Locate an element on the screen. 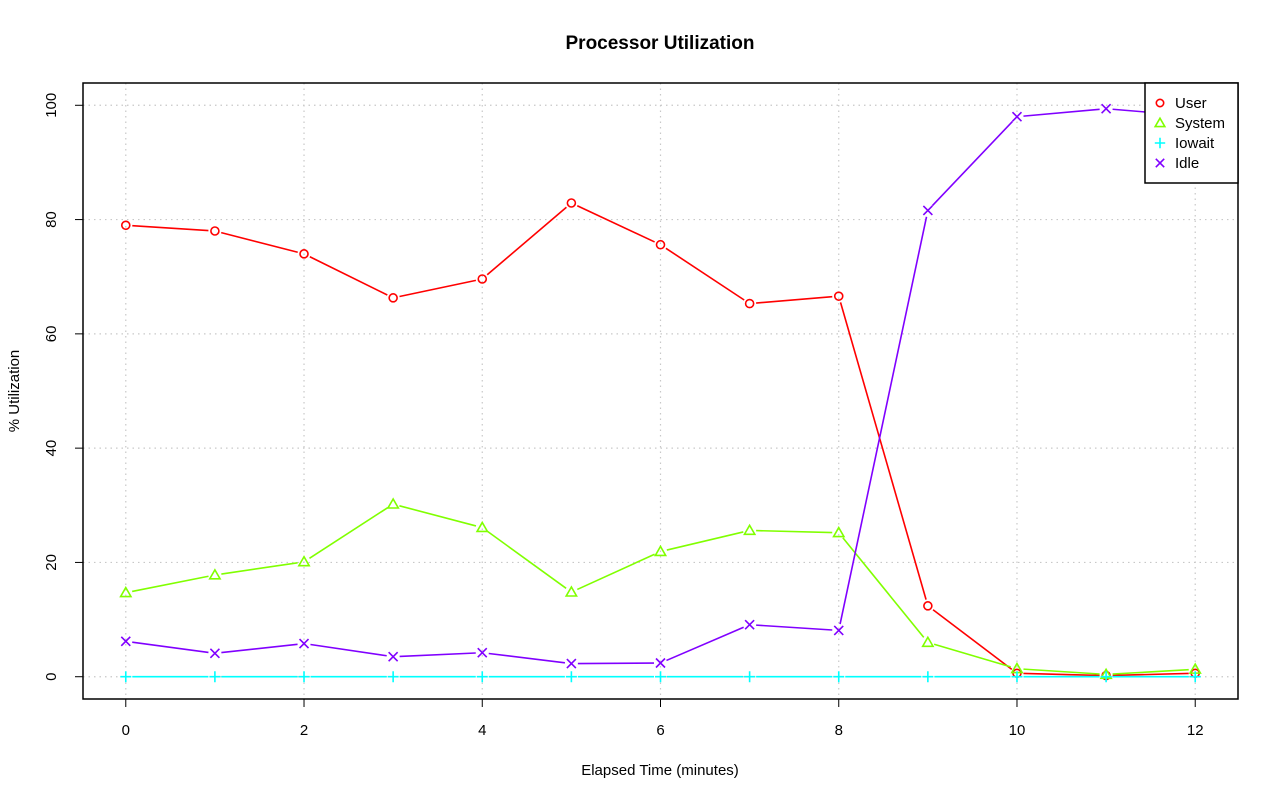 The image size is (1280, 801). y-tick-label: 20 is located at coordinates (51, 562).